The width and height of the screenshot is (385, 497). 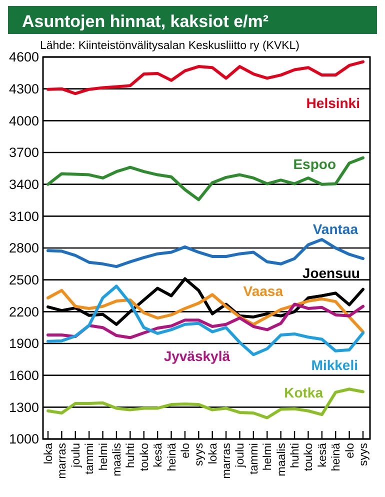 I want to click on y-tick-label: 4600, so click(x=23, y=57).